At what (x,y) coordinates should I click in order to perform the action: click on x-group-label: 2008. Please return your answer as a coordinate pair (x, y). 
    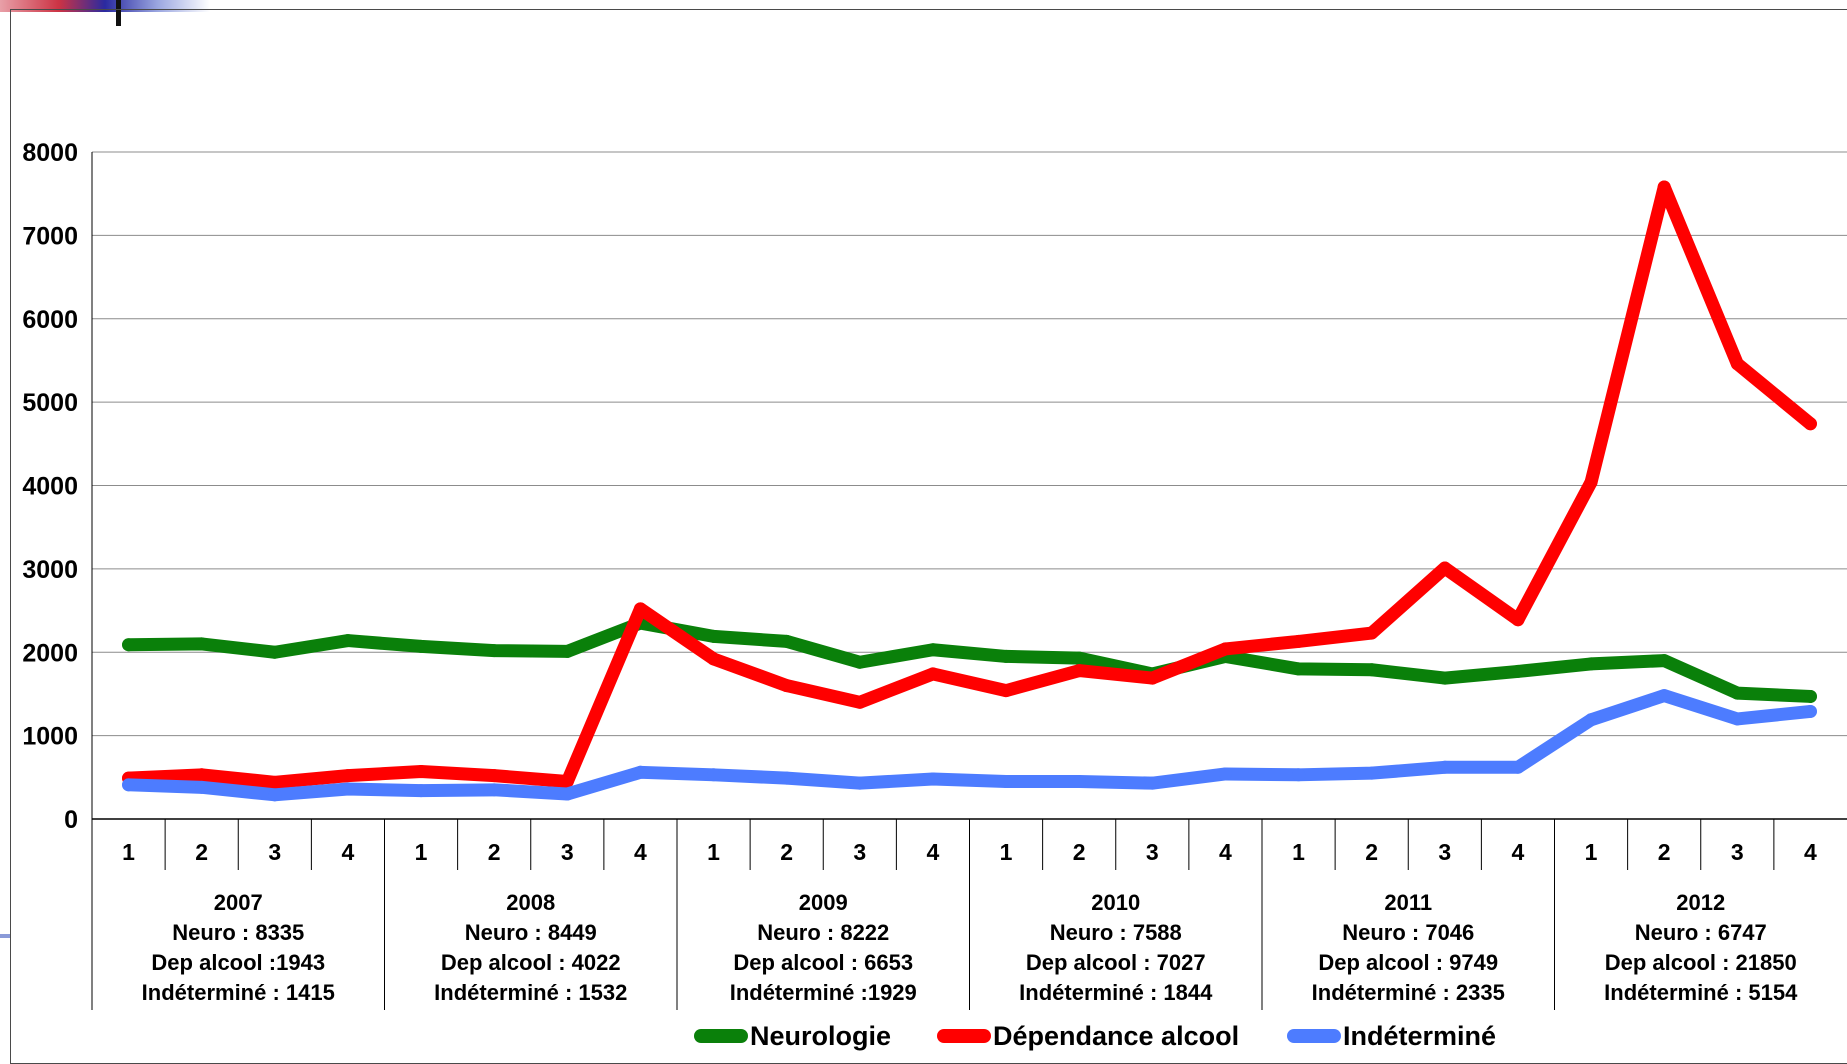
    Looking at the image, I should click on (530, 902).